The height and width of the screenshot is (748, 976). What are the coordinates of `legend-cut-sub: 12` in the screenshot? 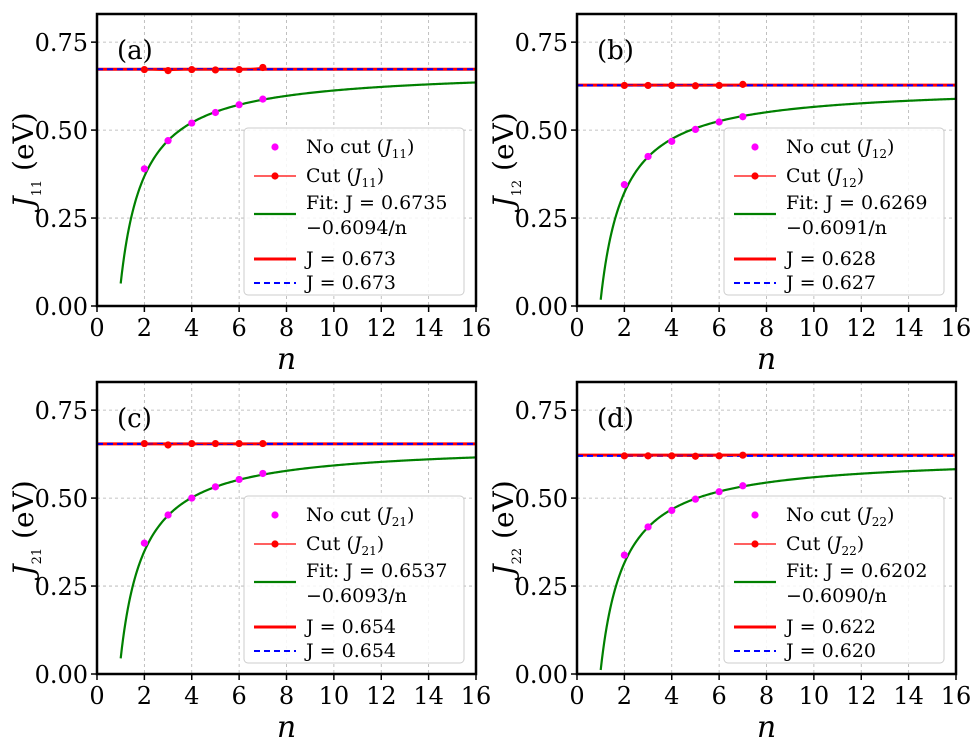 It's located at (849, 183).